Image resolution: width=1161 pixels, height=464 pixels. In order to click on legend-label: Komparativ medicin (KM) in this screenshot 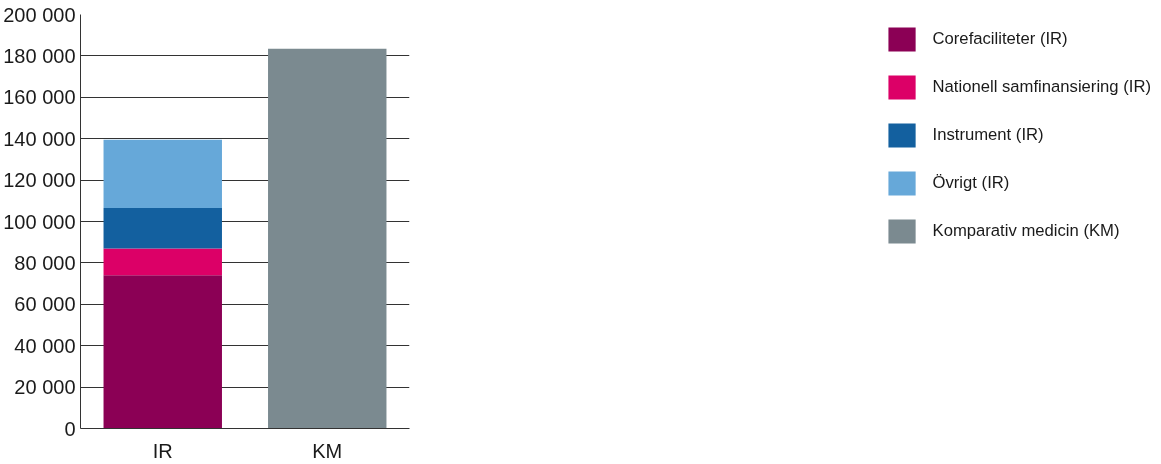, I will do `click(1026, 231)`.